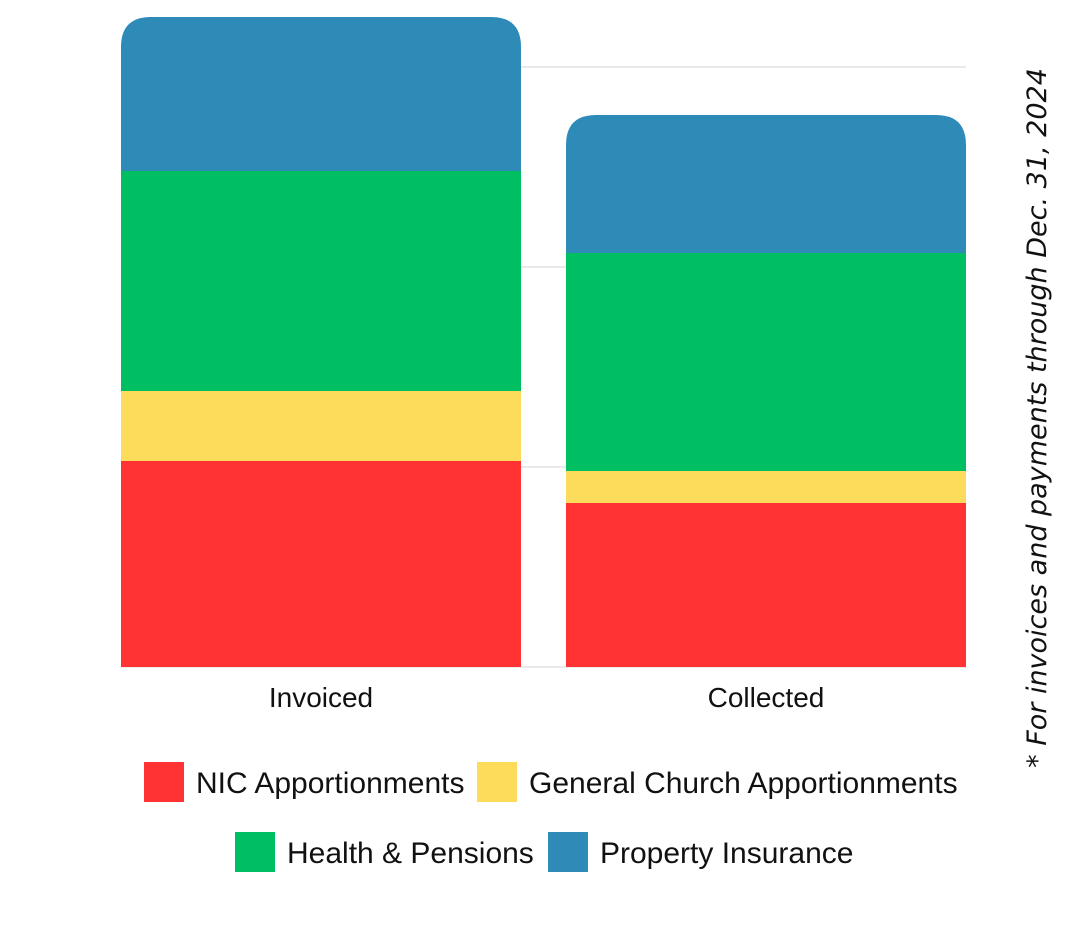  What do you see at coordinates (766, 184) in the screenshot?
I see `bar-segment-collected-property-insurance` at bounding box center [766, 184].